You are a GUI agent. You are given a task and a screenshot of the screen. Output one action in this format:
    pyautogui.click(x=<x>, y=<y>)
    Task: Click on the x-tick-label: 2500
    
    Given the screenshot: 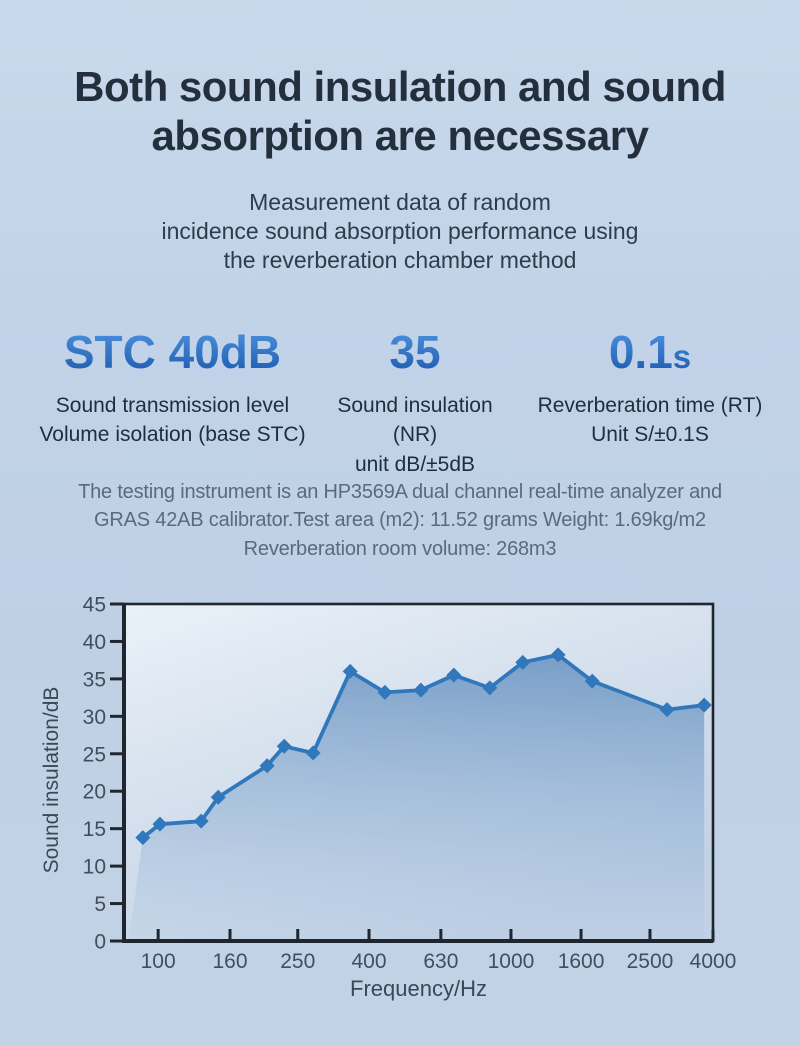 What is the action you would take?
    pyautogui.click(x=650, y=961)
    